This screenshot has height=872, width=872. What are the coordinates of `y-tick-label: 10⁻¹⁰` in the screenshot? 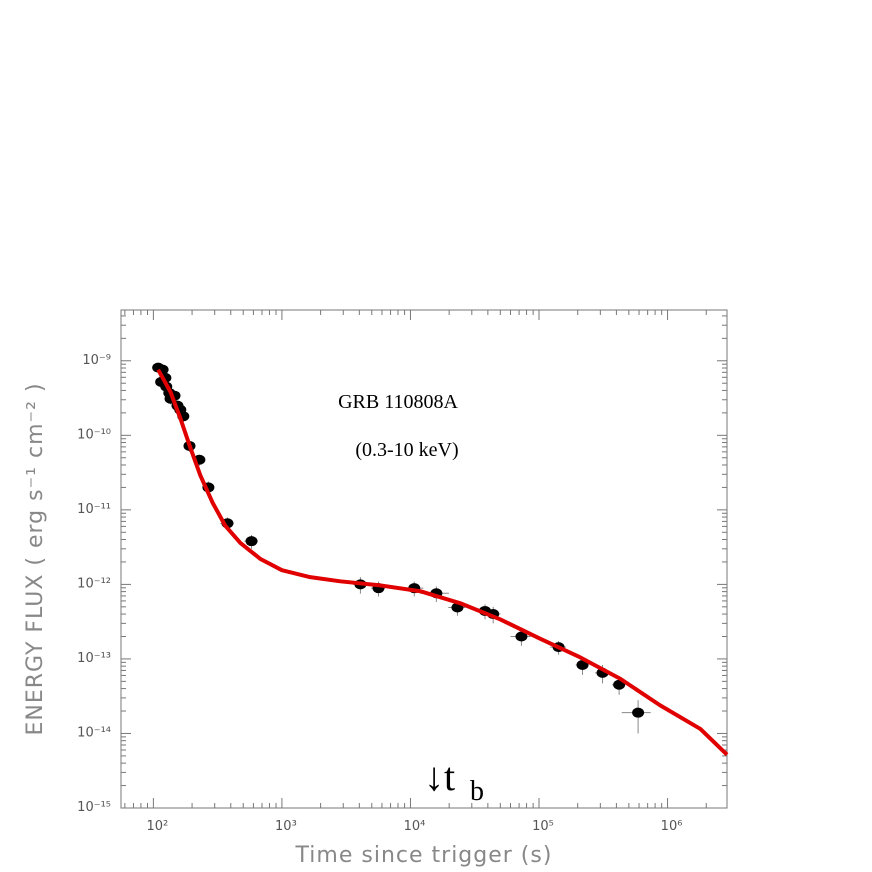 It's located at (94, 434).